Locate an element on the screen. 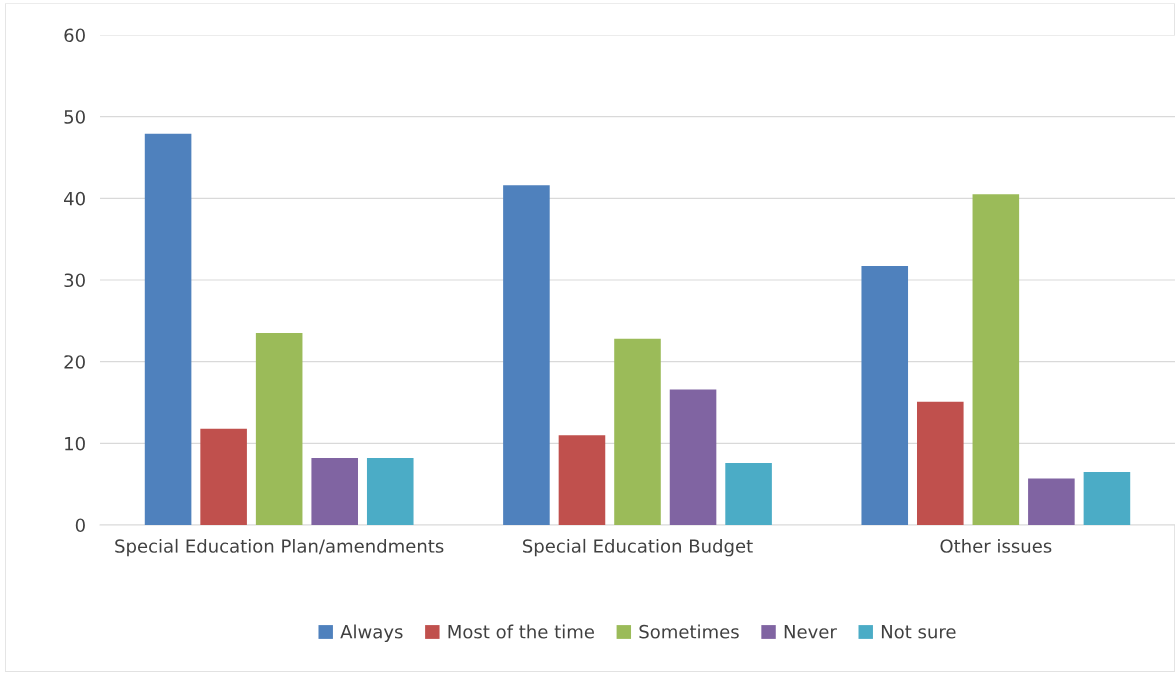 The width and height of the screenshot is (1175, 675). y-tick-label: 0 is located at coordinates (80, 525).